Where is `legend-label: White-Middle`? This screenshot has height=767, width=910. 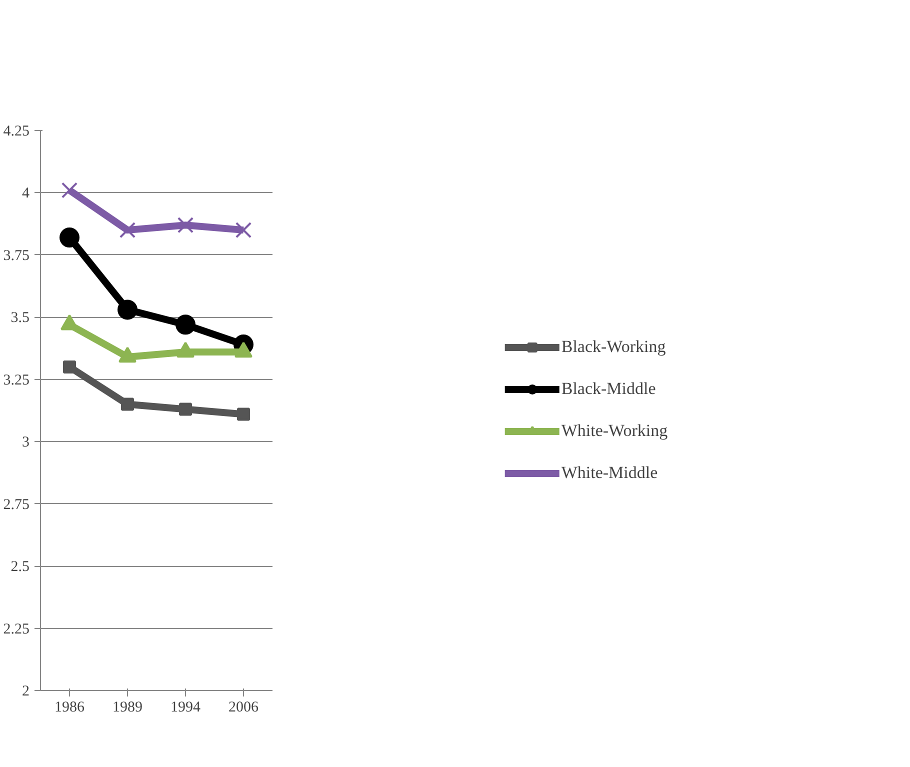 legend-label: White-Middle is located at coordinates (609, 473).